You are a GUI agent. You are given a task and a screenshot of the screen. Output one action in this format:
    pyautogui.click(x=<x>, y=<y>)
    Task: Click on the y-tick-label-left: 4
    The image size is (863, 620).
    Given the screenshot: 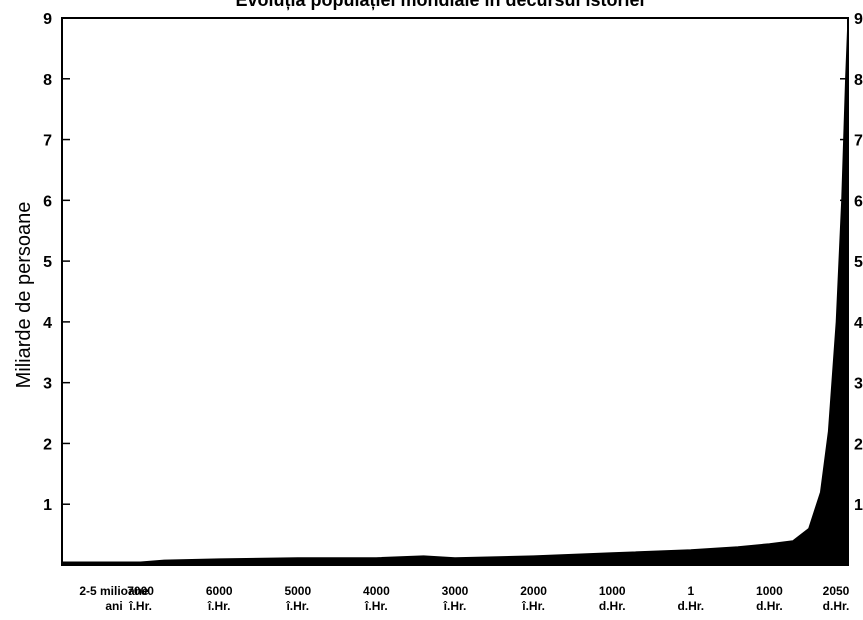 What is the action you would take?
    pyautogui.click(x=47, y=323)
    